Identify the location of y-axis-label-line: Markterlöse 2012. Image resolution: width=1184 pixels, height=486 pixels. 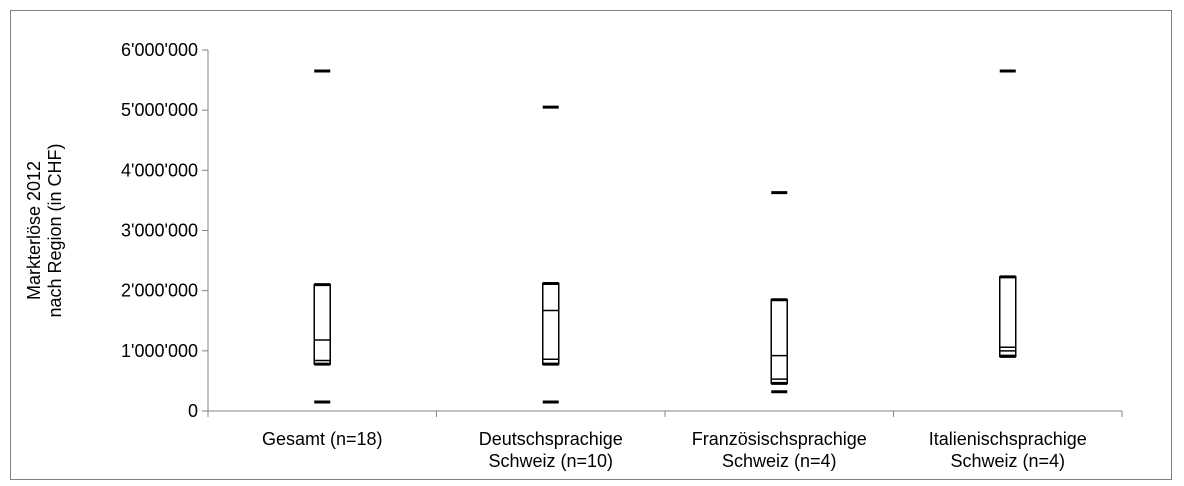
(34, 230).